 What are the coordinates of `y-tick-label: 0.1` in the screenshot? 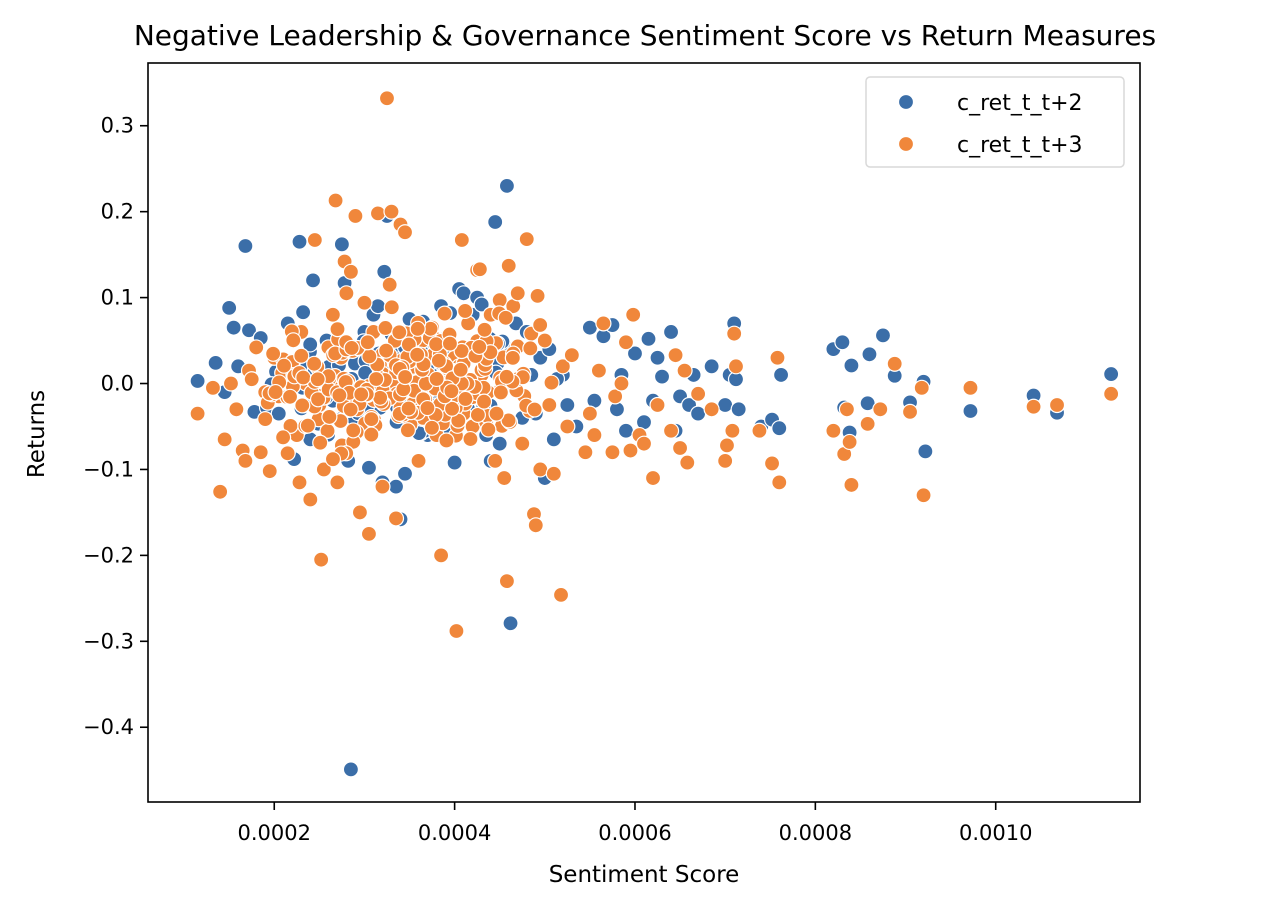 It's located at (117, 298).